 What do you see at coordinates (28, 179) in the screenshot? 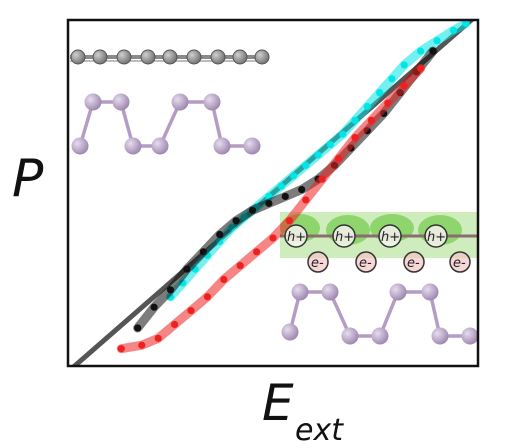
I see `y-axis-label: P` at bounding box center [28, 179].